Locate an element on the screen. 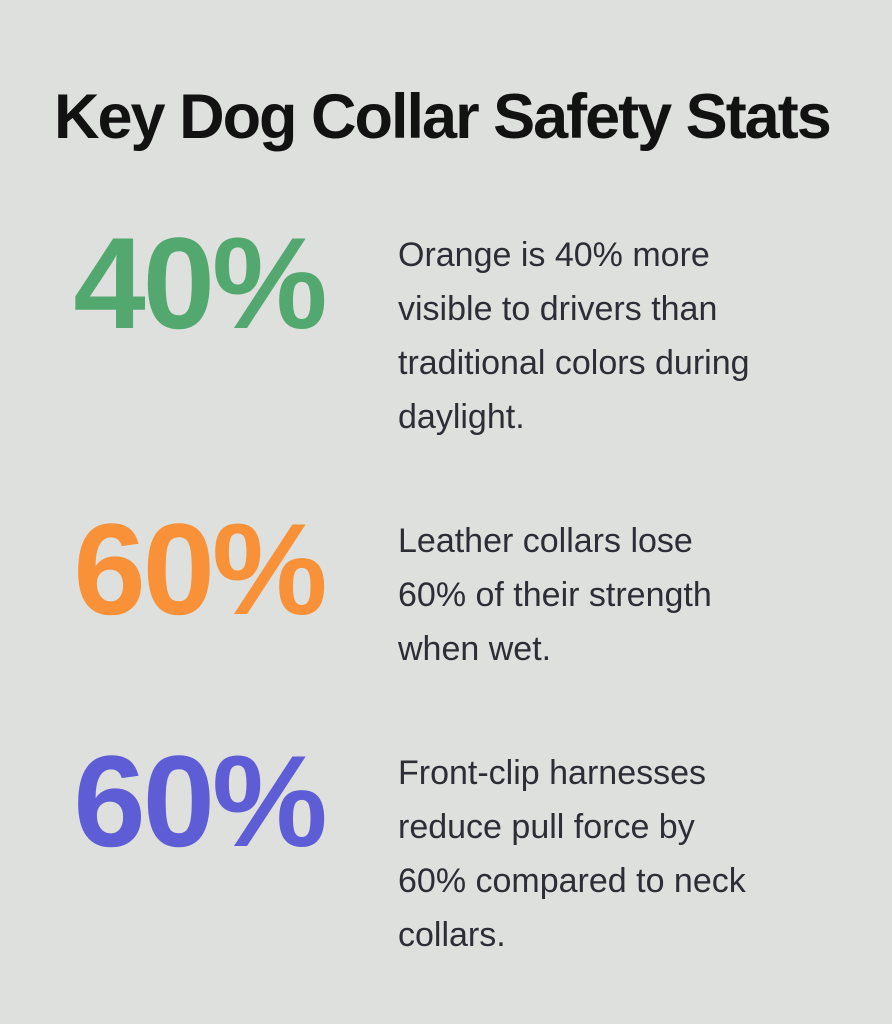  stat-description-line: traditional colors during is located at coordinates (574, 363).